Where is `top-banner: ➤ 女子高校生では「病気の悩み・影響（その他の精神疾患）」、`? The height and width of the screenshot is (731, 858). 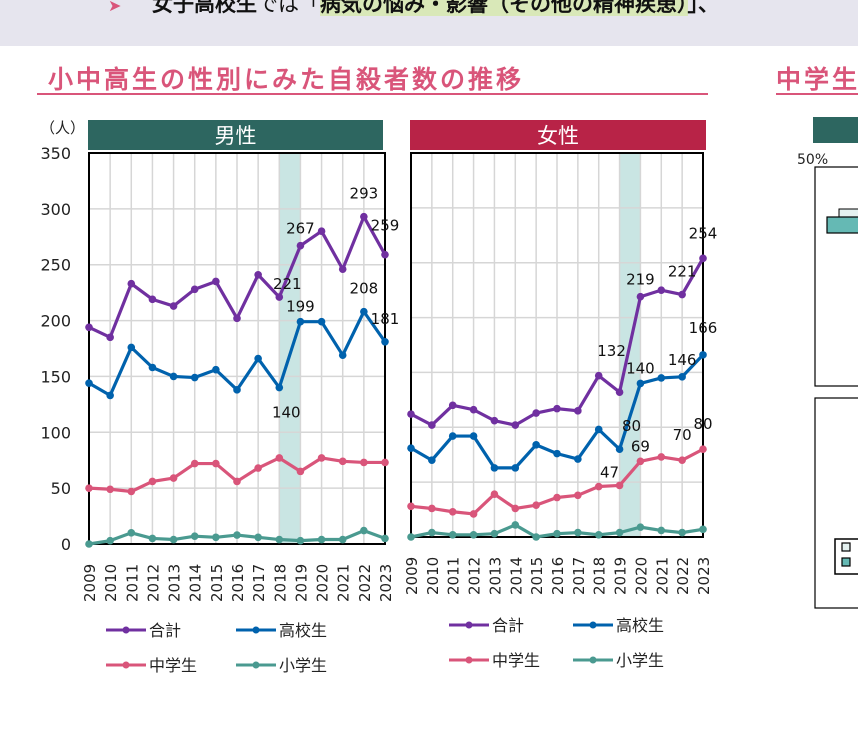 top-banner: ➤ 女子高校生では「病気の悩み・影響（その他の精神疾患）」、 is located at coordinates (429, 23).